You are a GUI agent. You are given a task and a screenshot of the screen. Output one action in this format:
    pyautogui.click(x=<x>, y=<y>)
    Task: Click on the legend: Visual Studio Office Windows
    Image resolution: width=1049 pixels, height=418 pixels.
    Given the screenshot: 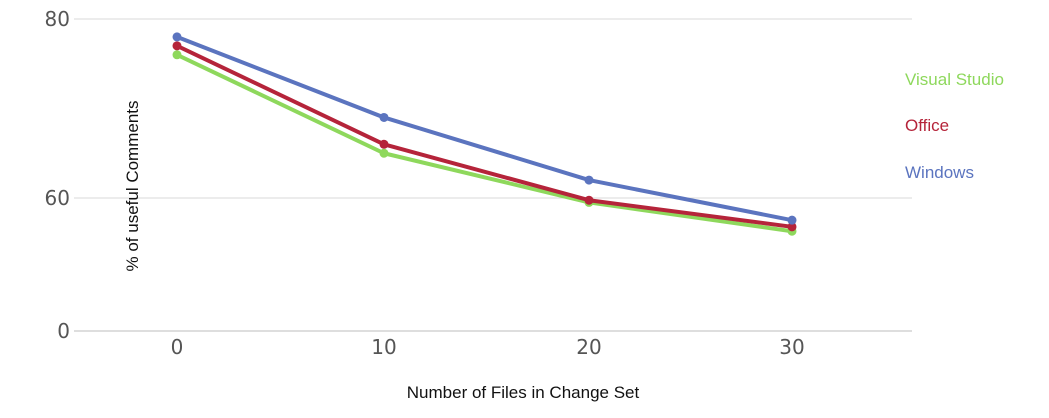 What is the action you would take?
    pyautogui.click(x=954, y=126)
    